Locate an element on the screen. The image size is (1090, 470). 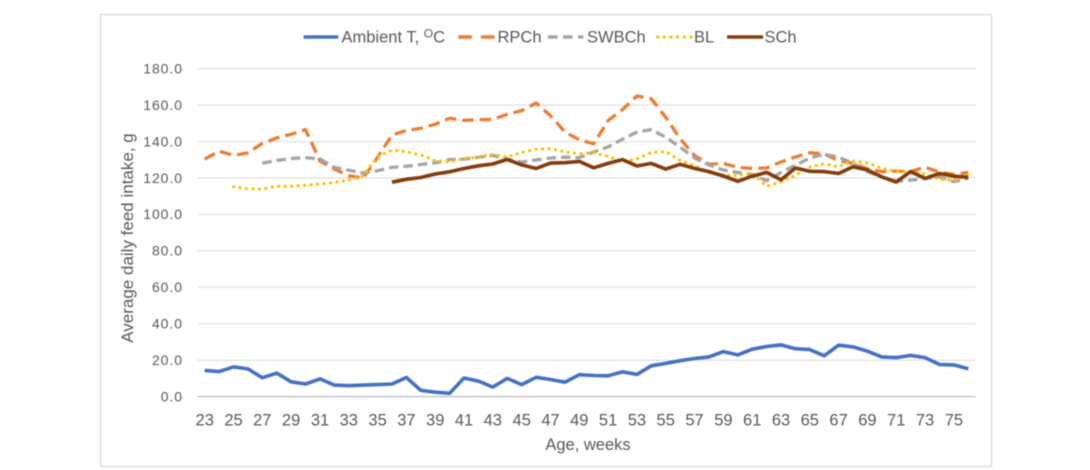
svg-text: Average daily feed intake, g is located at coordinates (127, 238).